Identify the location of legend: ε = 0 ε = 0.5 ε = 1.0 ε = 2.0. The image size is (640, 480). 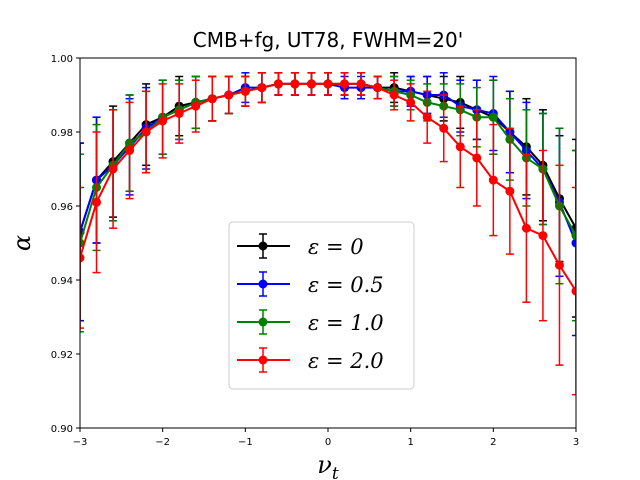
(321, 305).